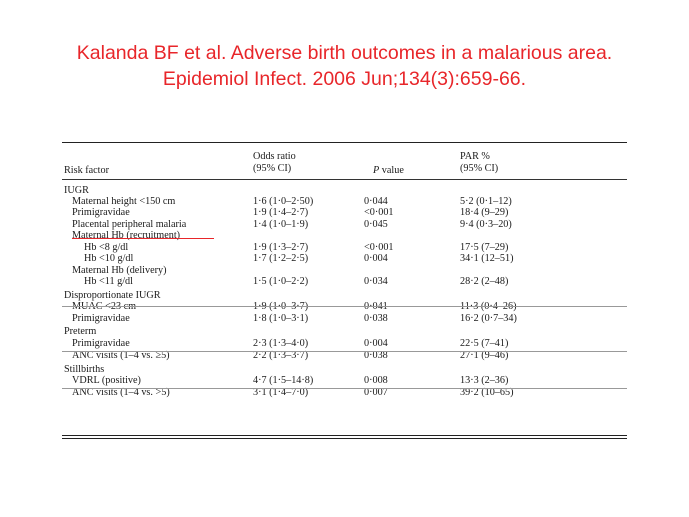  I want to click on p-value-cell: 0·008, so click(376, 380).